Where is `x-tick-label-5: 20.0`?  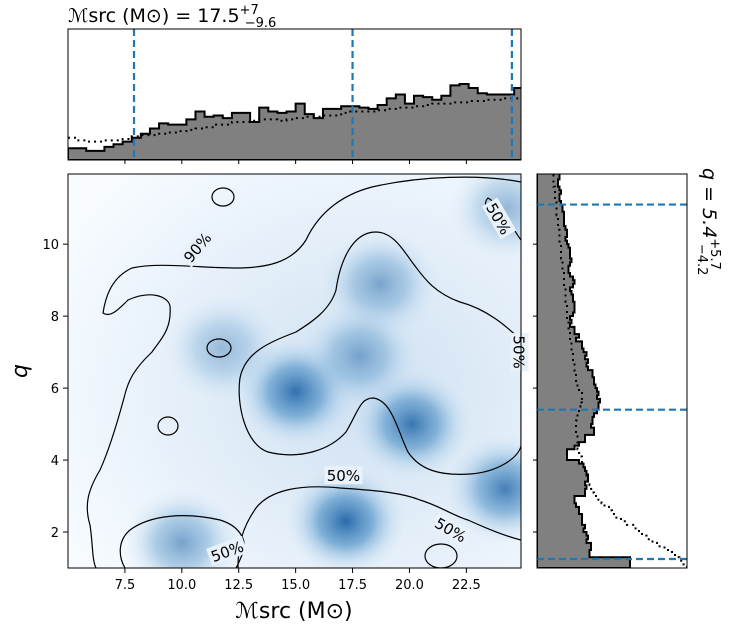
x-tick-label-5: 20.0 is located at coordinates (409, 585).